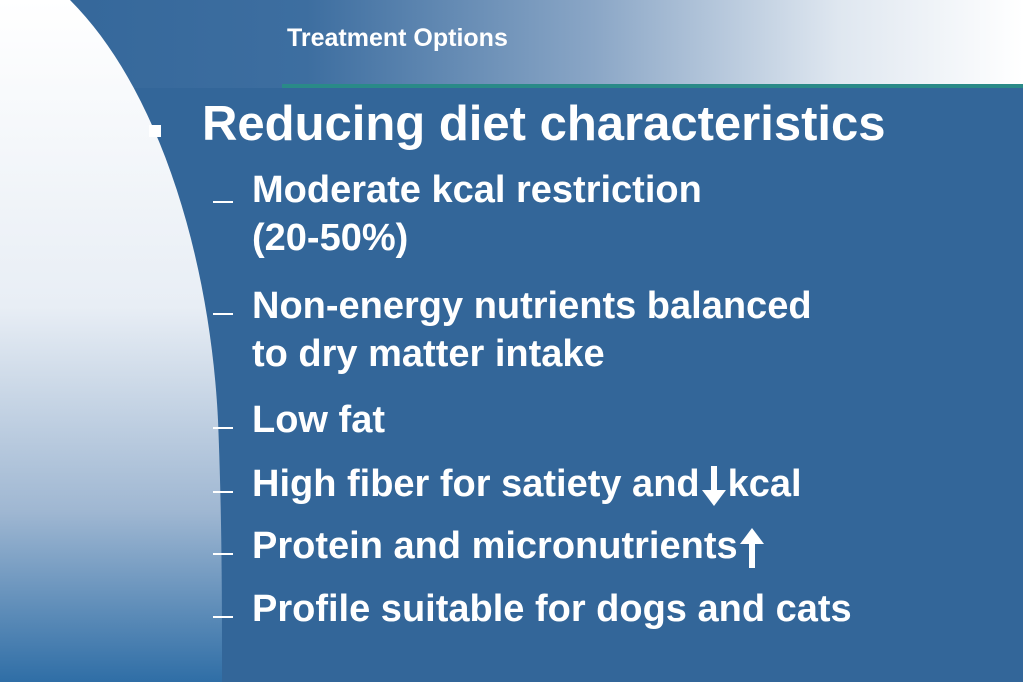  Describe the element at coordinates (477, 214) in the screenshot. I see `list-item: Moderate kcal restriction (20-50%)` at that location.